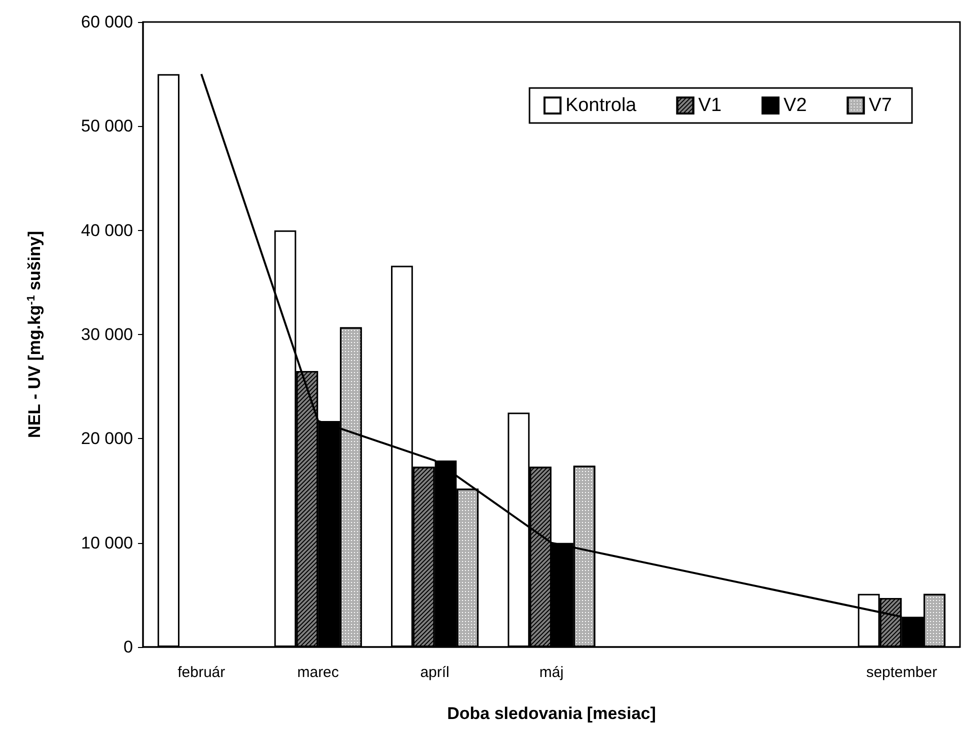 This screenshot has width=962, height=731. What do you see at coordinates (880, 105) in the screenshot?
I see `legend-label: V7` at bounding box center [880, 105].